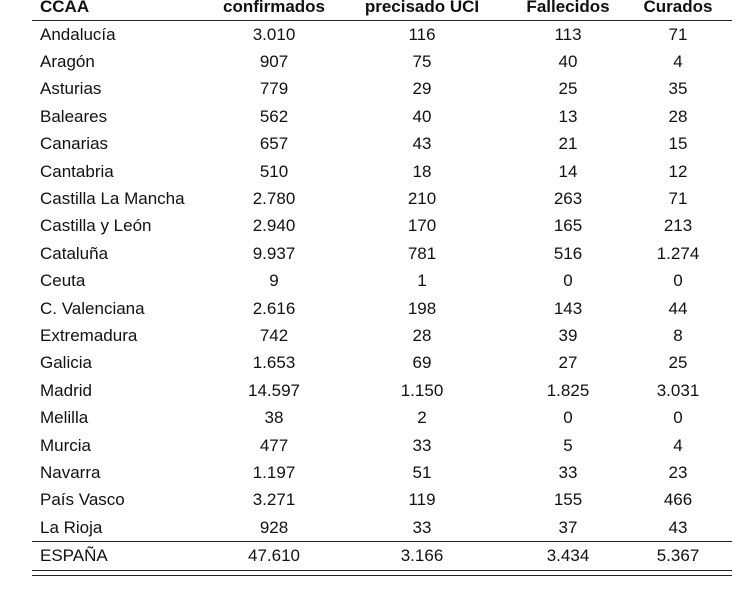  Describe the element at coordinates (382, 573) in the screenshot. I see `double-underline` at that location.